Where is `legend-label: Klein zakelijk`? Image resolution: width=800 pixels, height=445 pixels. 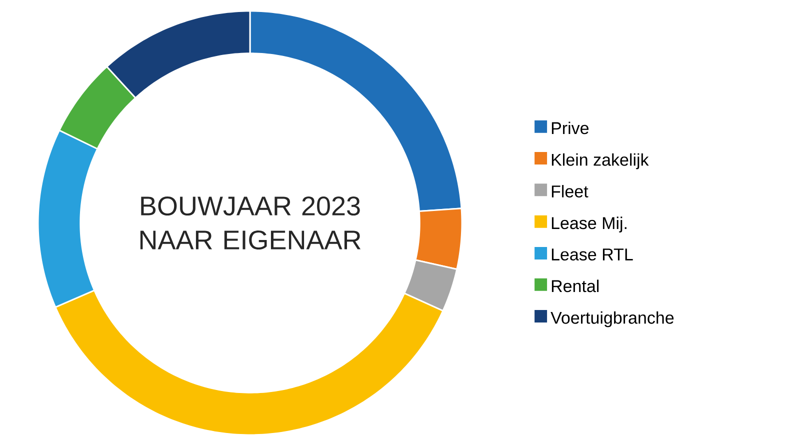
legend-label: Klein zakelijk is located at coordinates (600, 161).